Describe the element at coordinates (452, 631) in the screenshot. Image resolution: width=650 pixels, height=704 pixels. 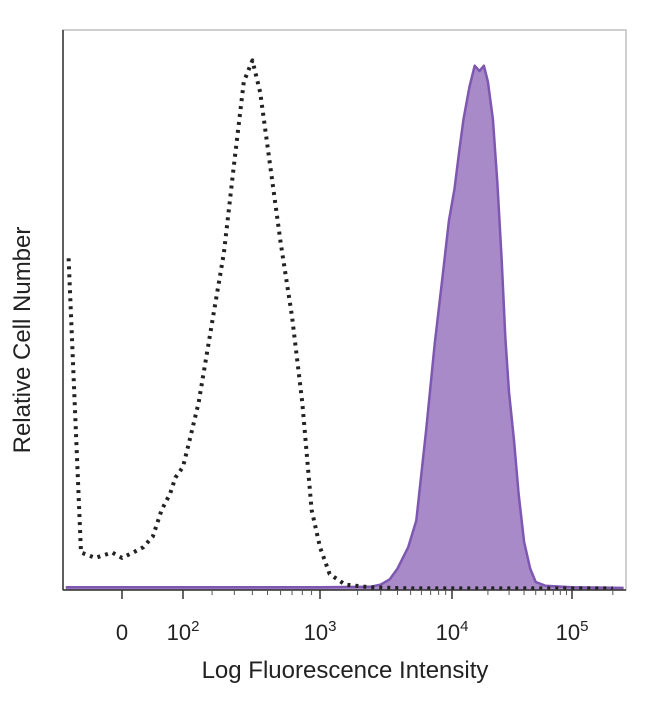
I see `x-tick-label: 10⁴` at that location.